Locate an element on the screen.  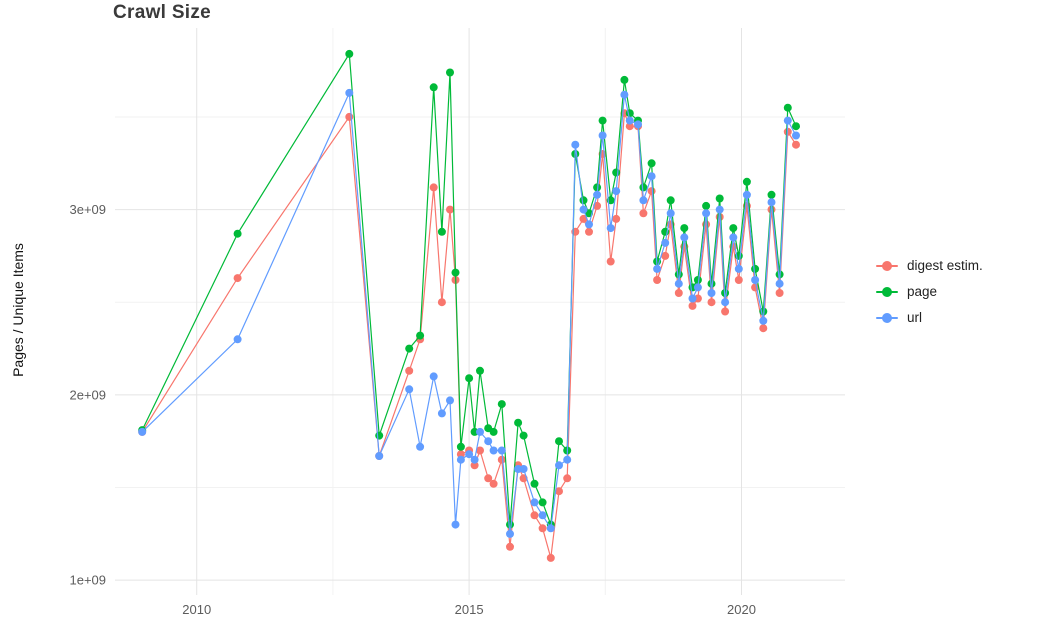
page-series-key-icon is located at coordinates (887, 292).